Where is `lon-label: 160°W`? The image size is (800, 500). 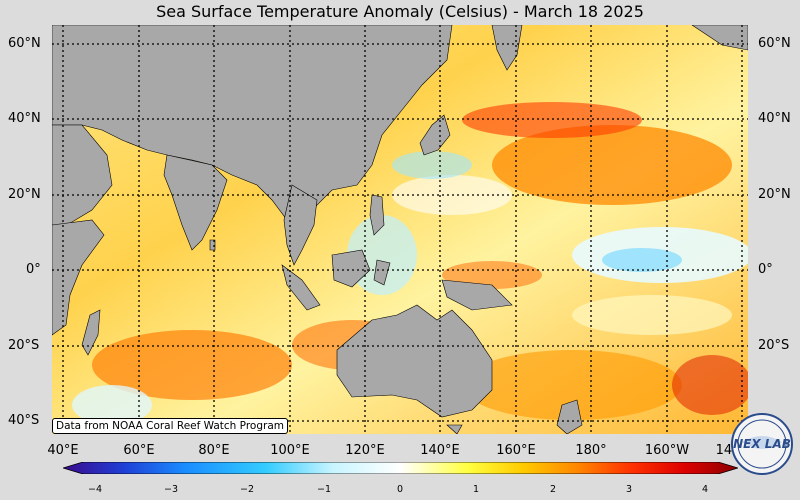 lon-label: 160°W is located at coordinates (667, 450).